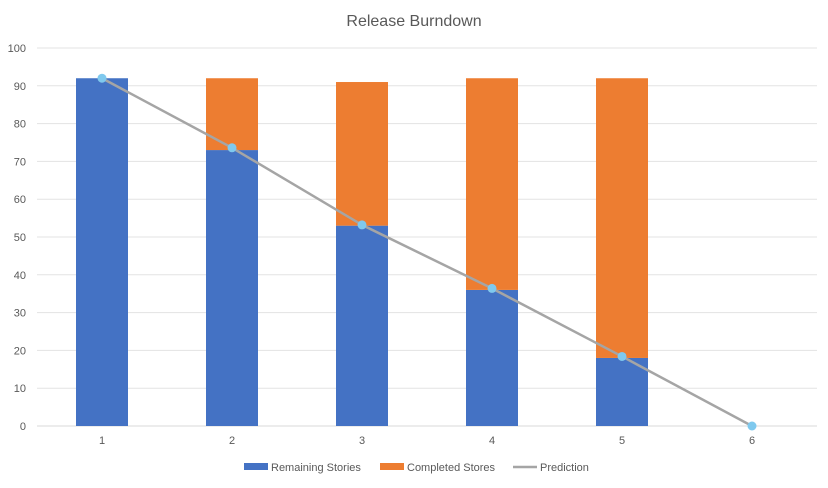 The height and width of the screenshot is (488, 828). What do you see at coordinates (622, 441) in the screenshot?
I see `x-tick-label: 5` at bounding box center [622, 441].